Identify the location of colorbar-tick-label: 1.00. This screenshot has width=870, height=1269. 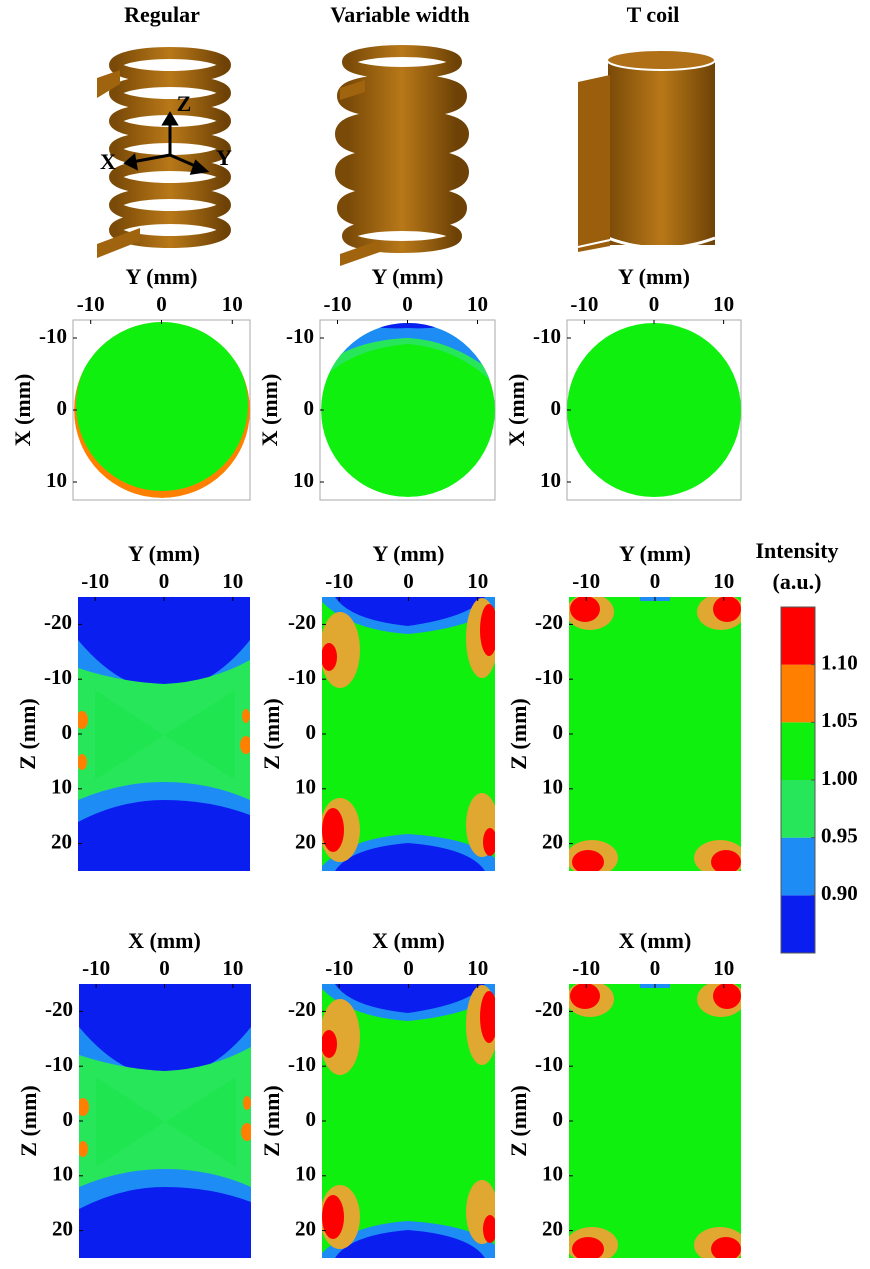
(839, 778).